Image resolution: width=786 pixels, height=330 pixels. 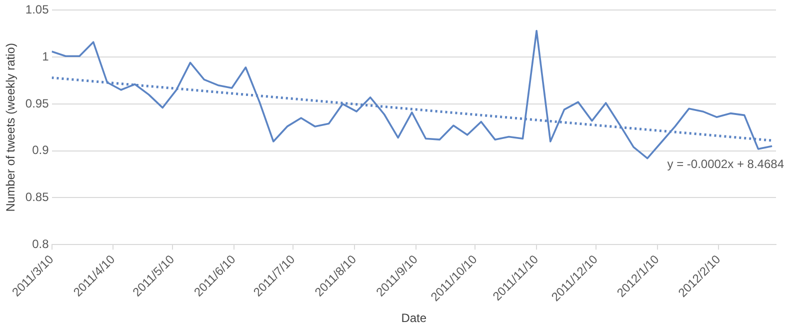 What do you see at coordinates (37, 9) in the screenshot?
I see `y-tick-label: 1.05` at bounding box center [37, 9].